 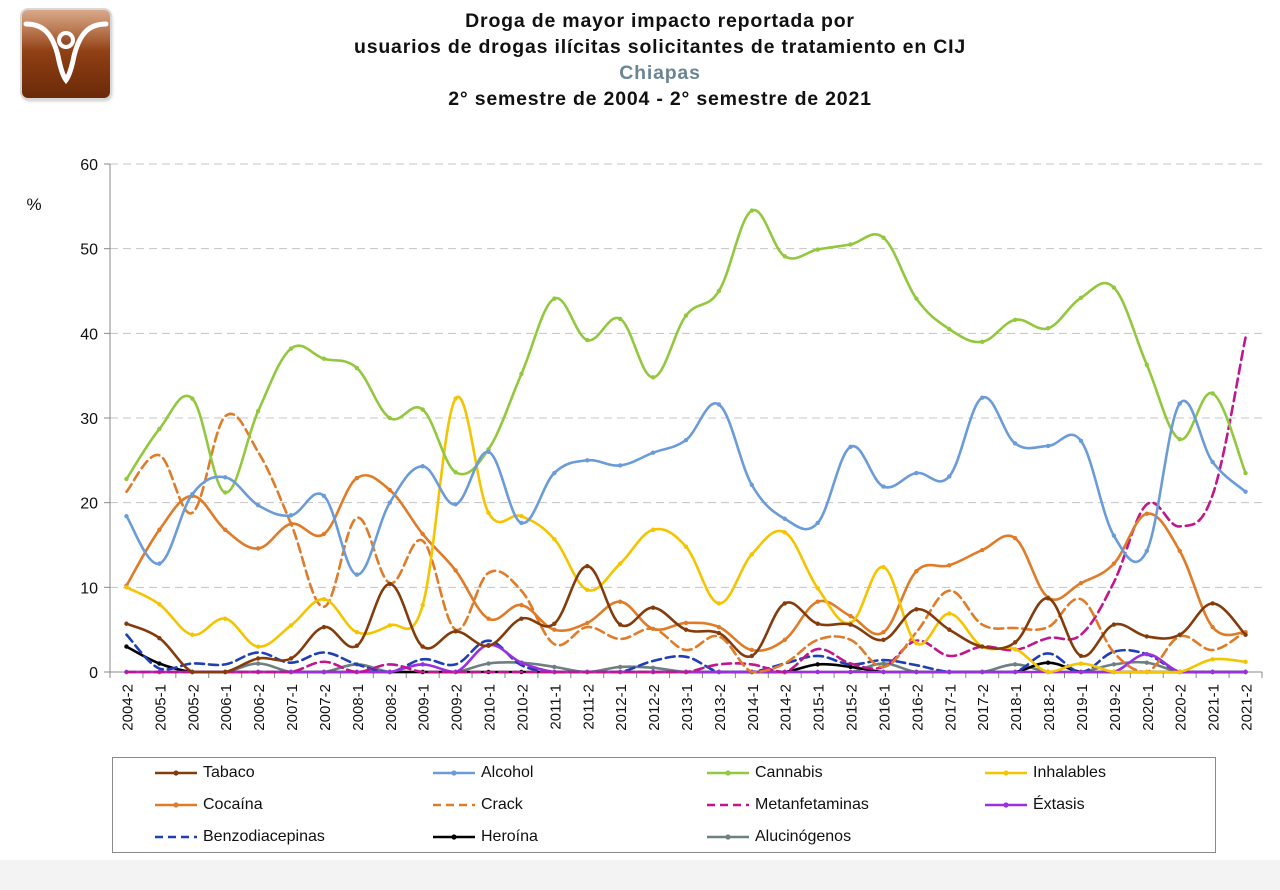 What do you see at coordinates (264, 836) in the screenshot?
I see `legend-label: Benzodiacepinas` at bounding box center [264, 836].